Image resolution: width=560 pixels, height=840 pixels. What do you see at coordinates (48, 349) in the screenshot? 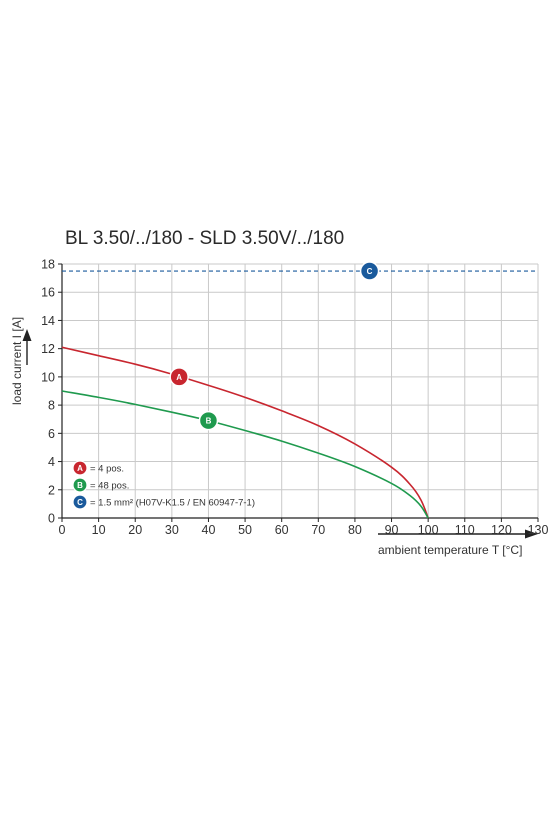
I see `y-tick-label: 12` at bounding box center [48, 349].